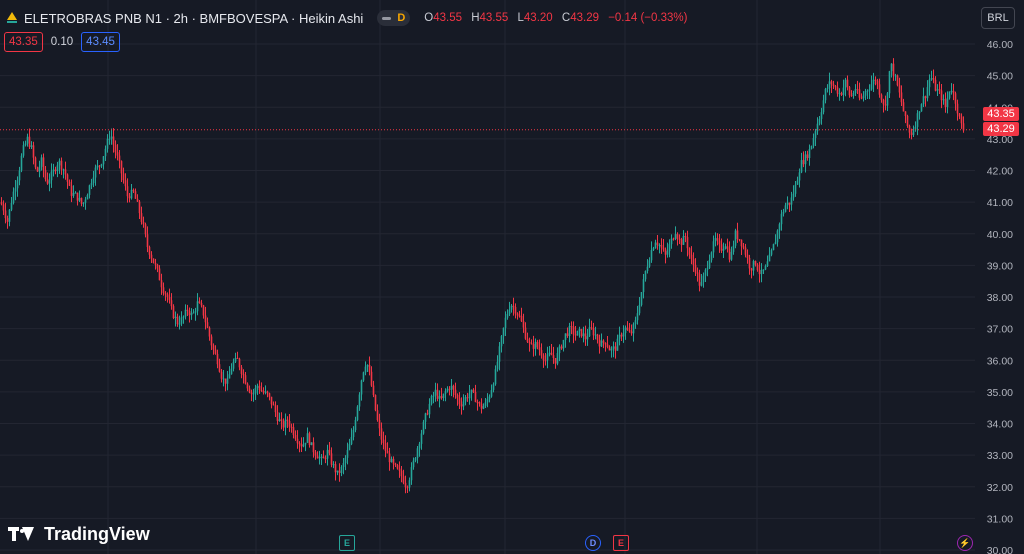 The image size is (1024, 554). I want to click on ohlc-close-value: 43.29, so click(584, 18).